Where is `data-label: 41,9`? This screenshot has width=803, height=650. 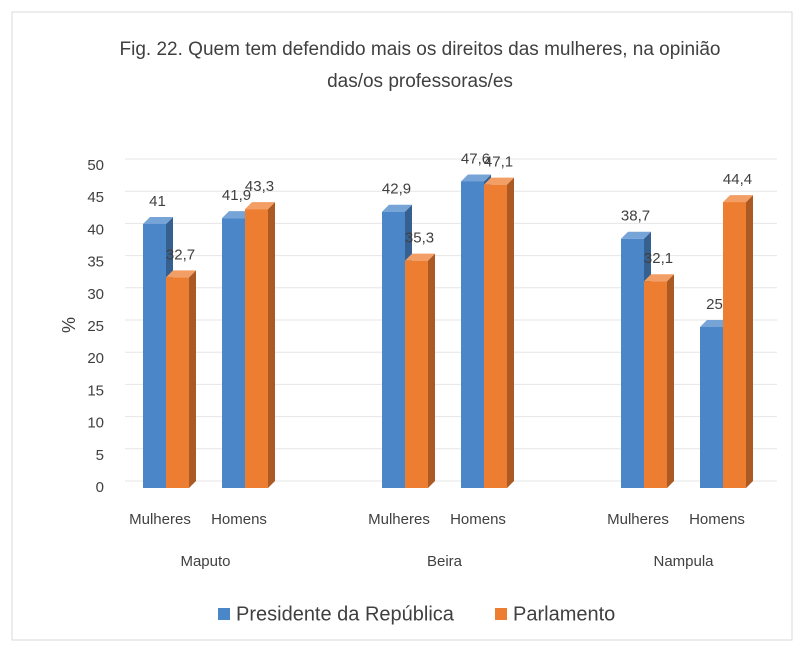
data-label: 41,9 is located at coordinates (236, 195).